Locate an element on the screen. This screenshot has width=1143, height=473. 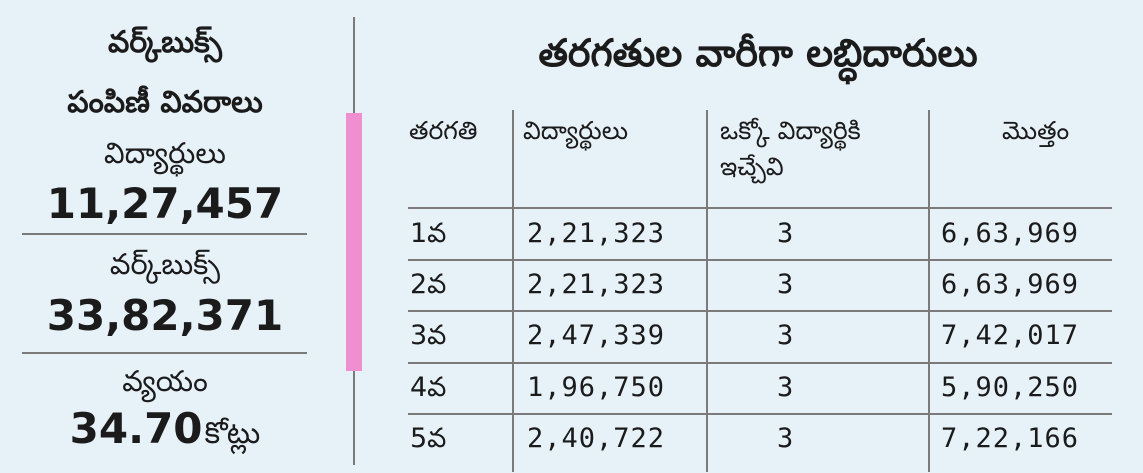
table-cell-class: 2వ is located at coordinates (428, 284).